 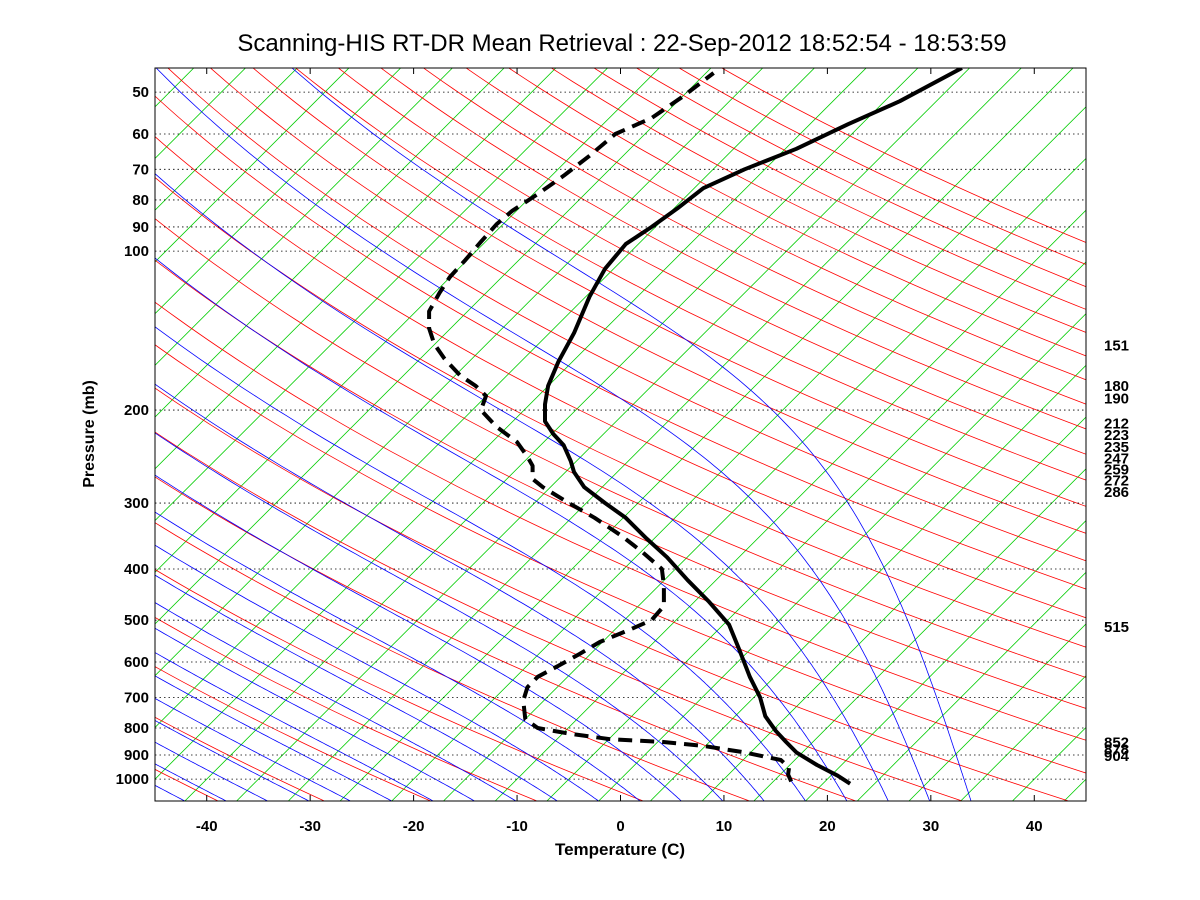 What do you see at coordinates (1034, 826) in the screenshot?
I see `x-tick-label: 40` at bounding box center [1034, 826].